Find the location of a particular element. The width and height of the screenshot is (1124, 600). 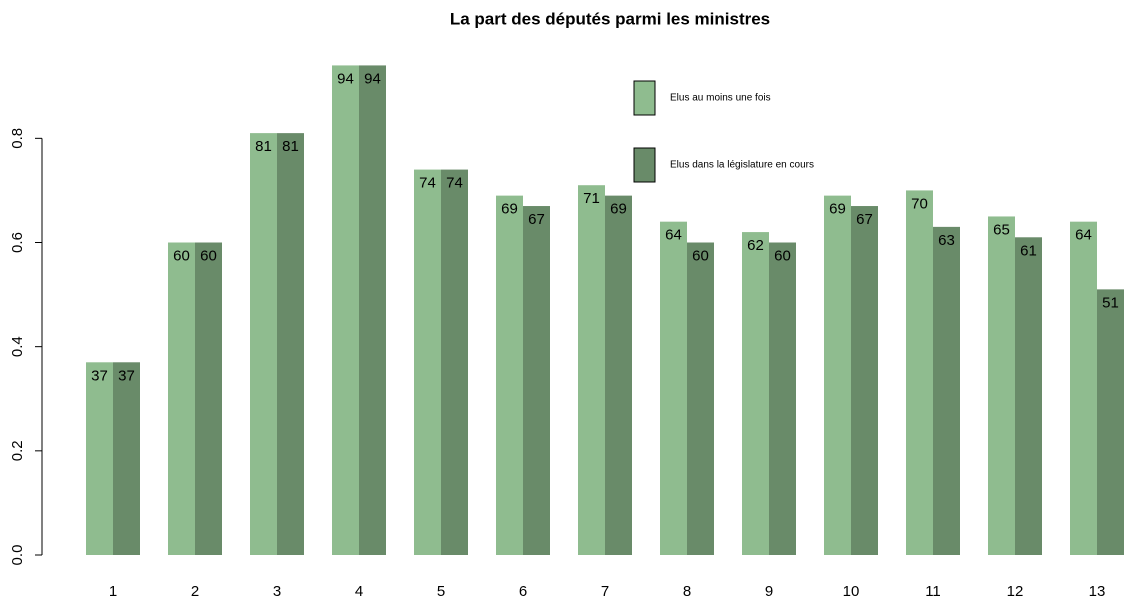

x-tick-label: 3 is located at coordinates (277, 591).